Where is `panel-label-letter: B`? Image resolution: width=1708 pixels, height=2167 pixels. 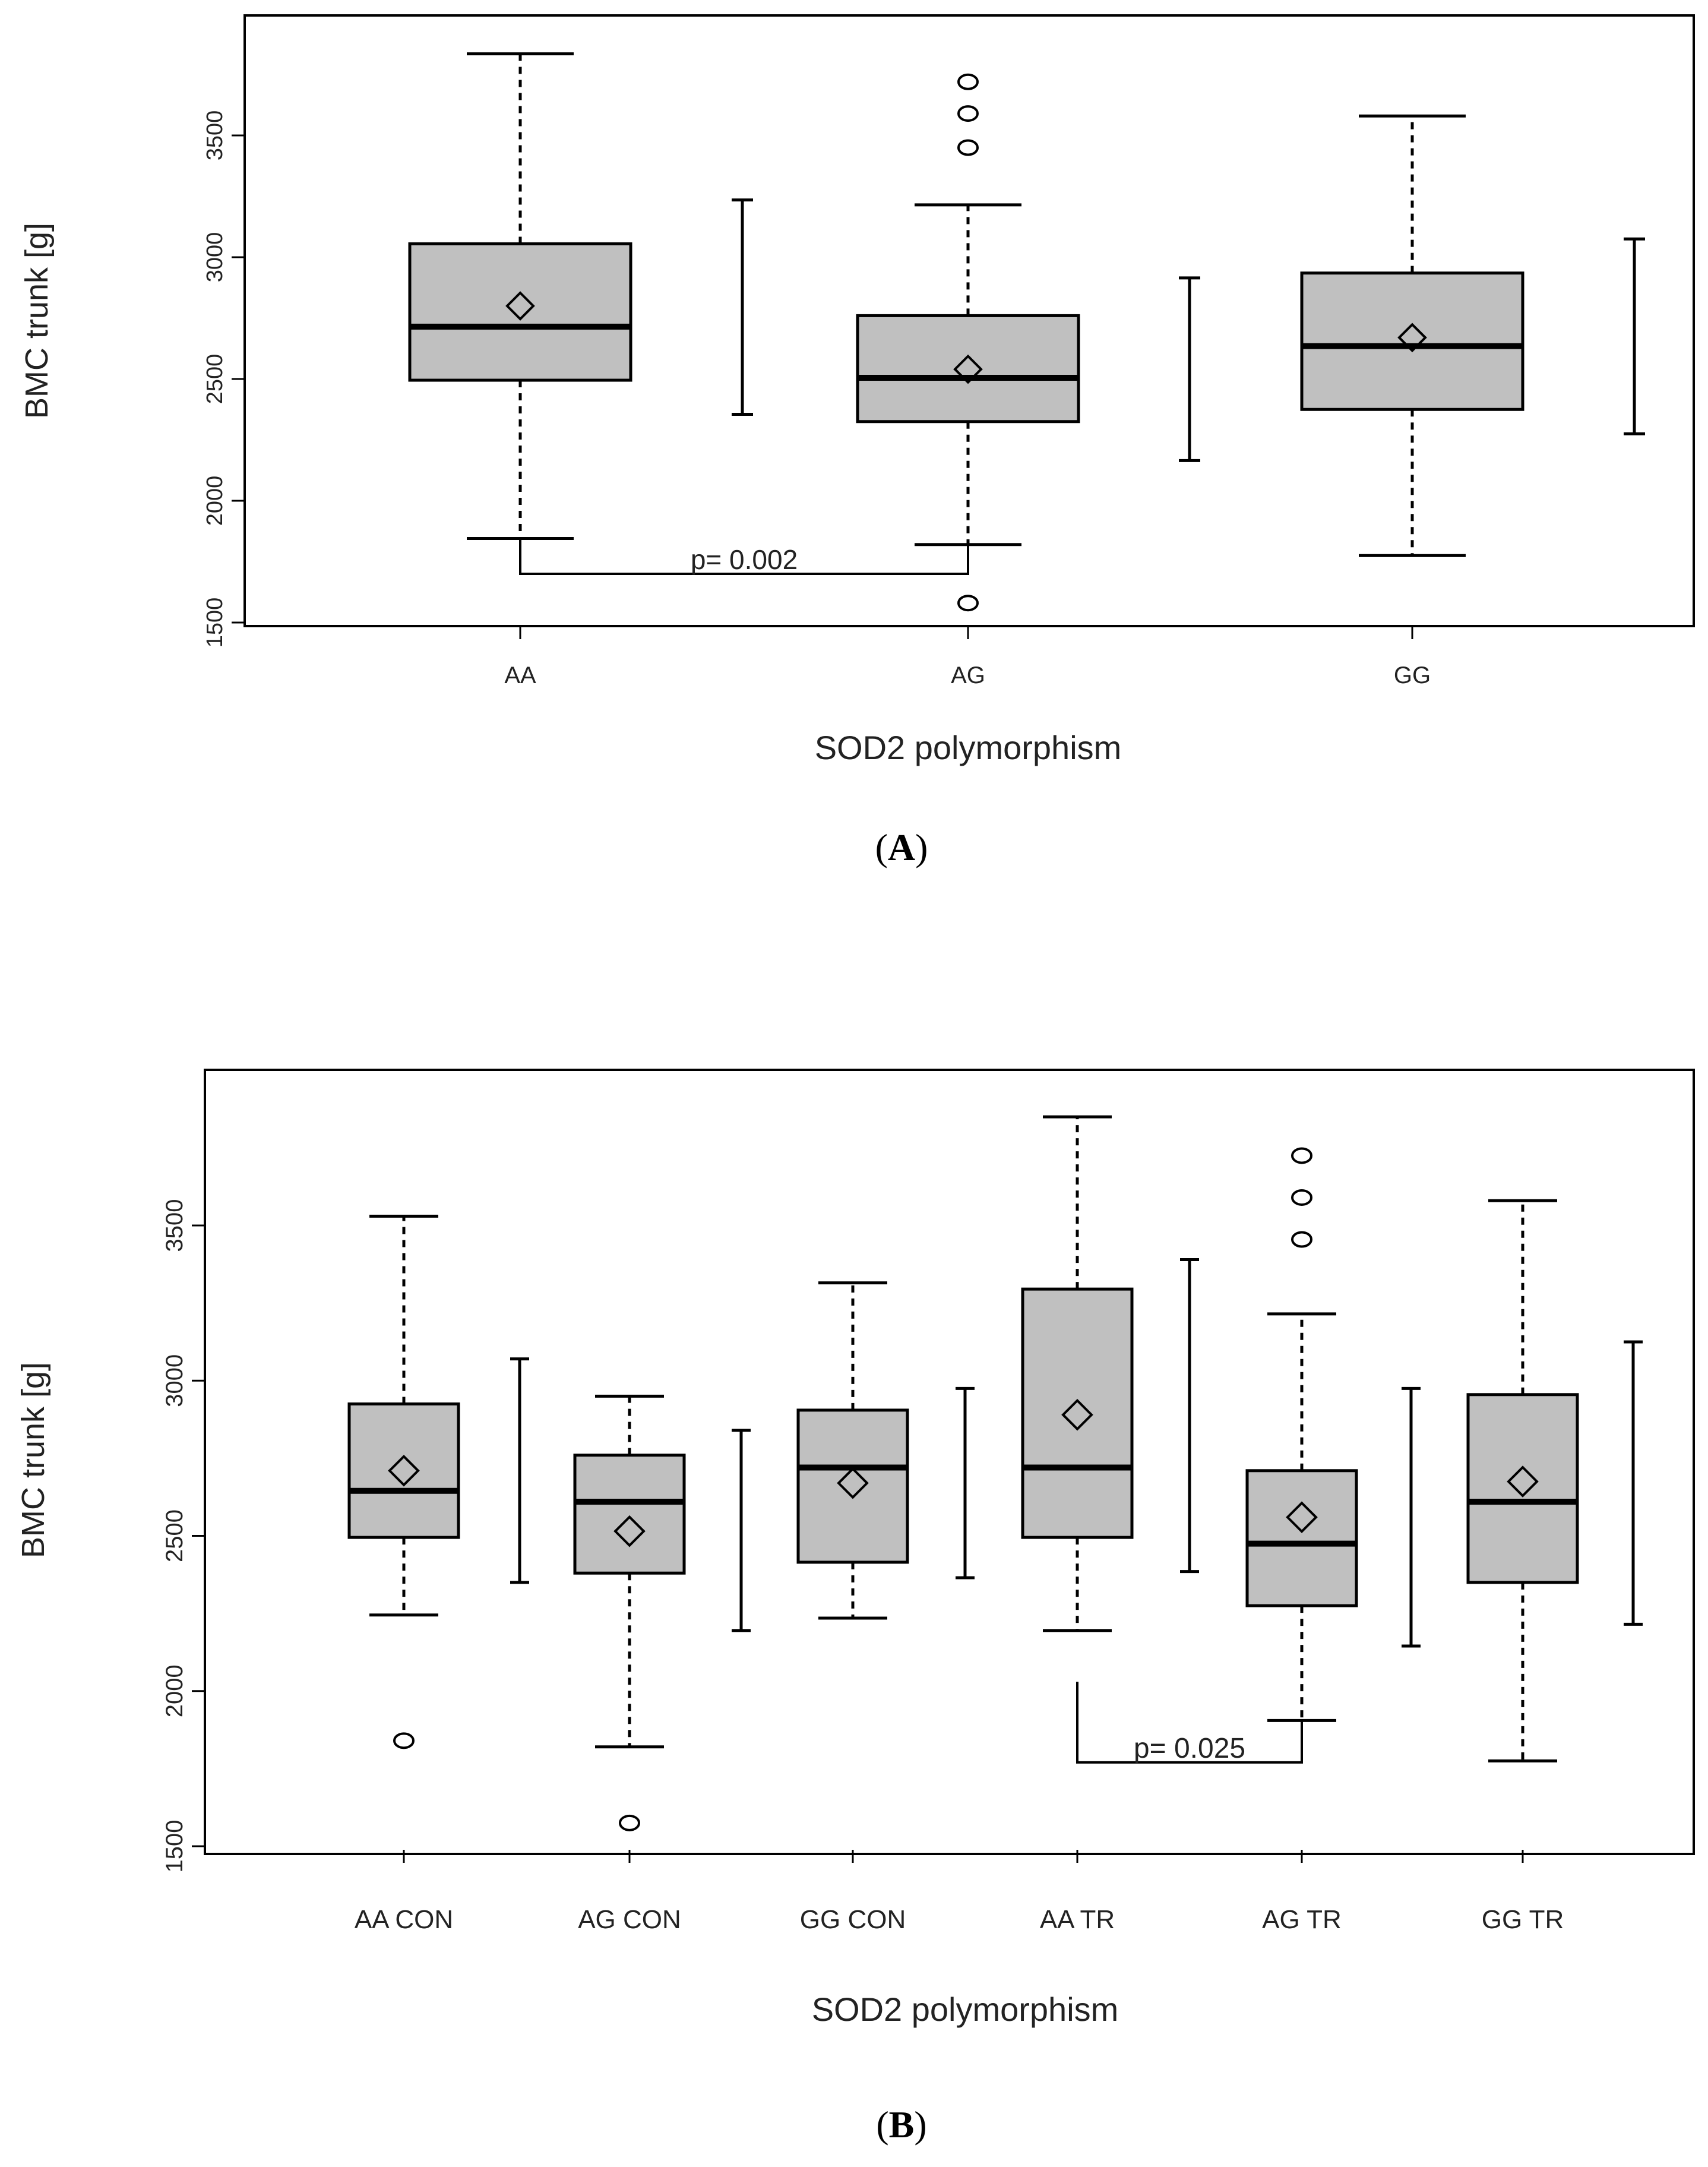
panel-label-letter: B is located at coordinates (902, 2124).